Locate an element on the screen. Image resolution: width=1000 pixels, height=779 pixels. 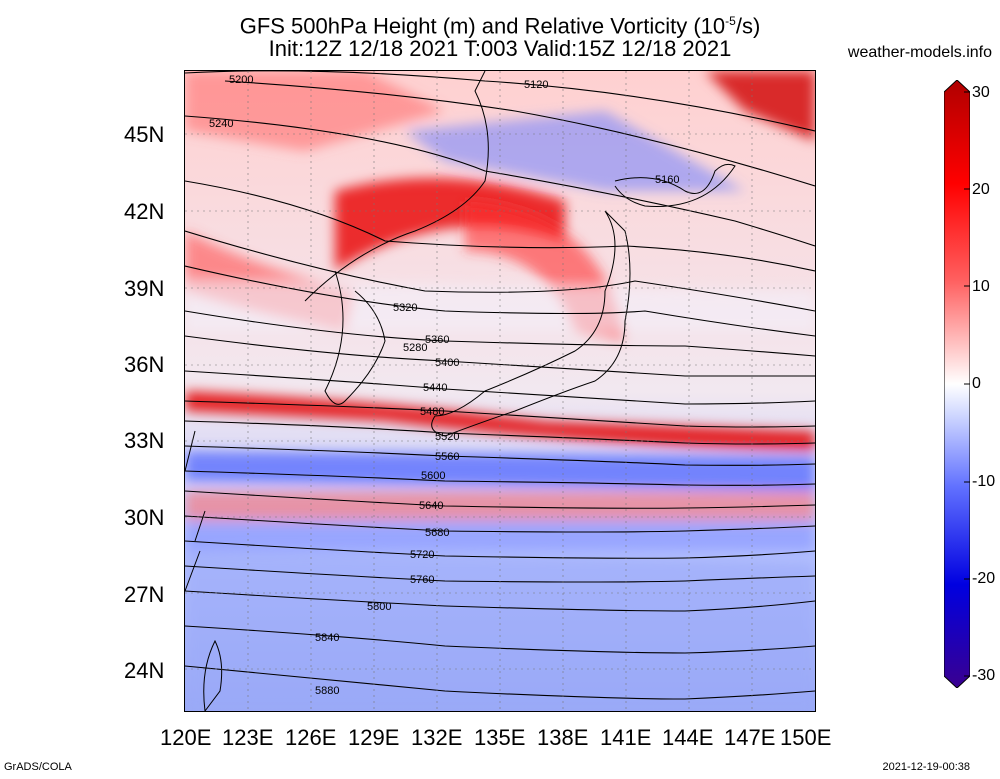
contour-label: 5520 is located at coordinates (447, 437).